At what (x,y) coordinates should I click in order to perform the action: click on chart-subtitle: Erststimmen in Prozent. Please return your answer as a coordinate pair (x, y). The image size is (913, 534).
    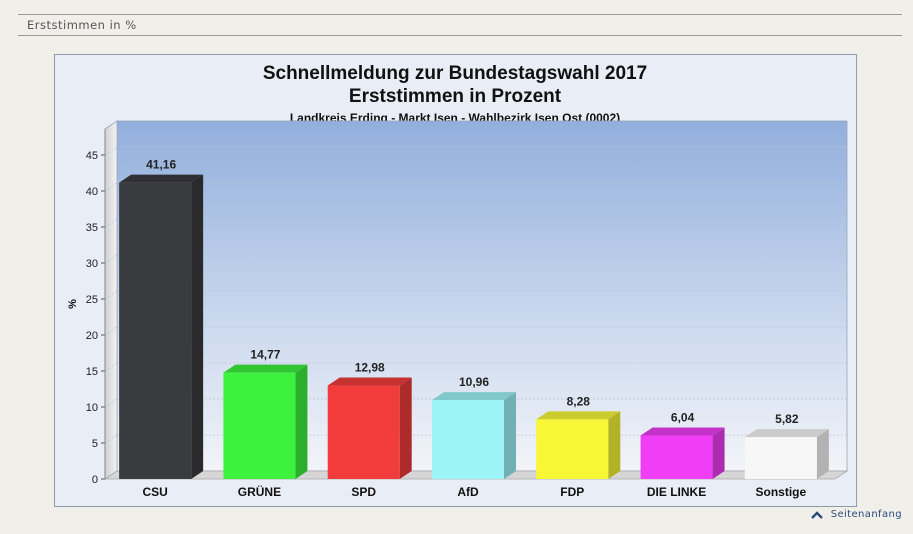
    Looking at the image, I should click on (455, 96).